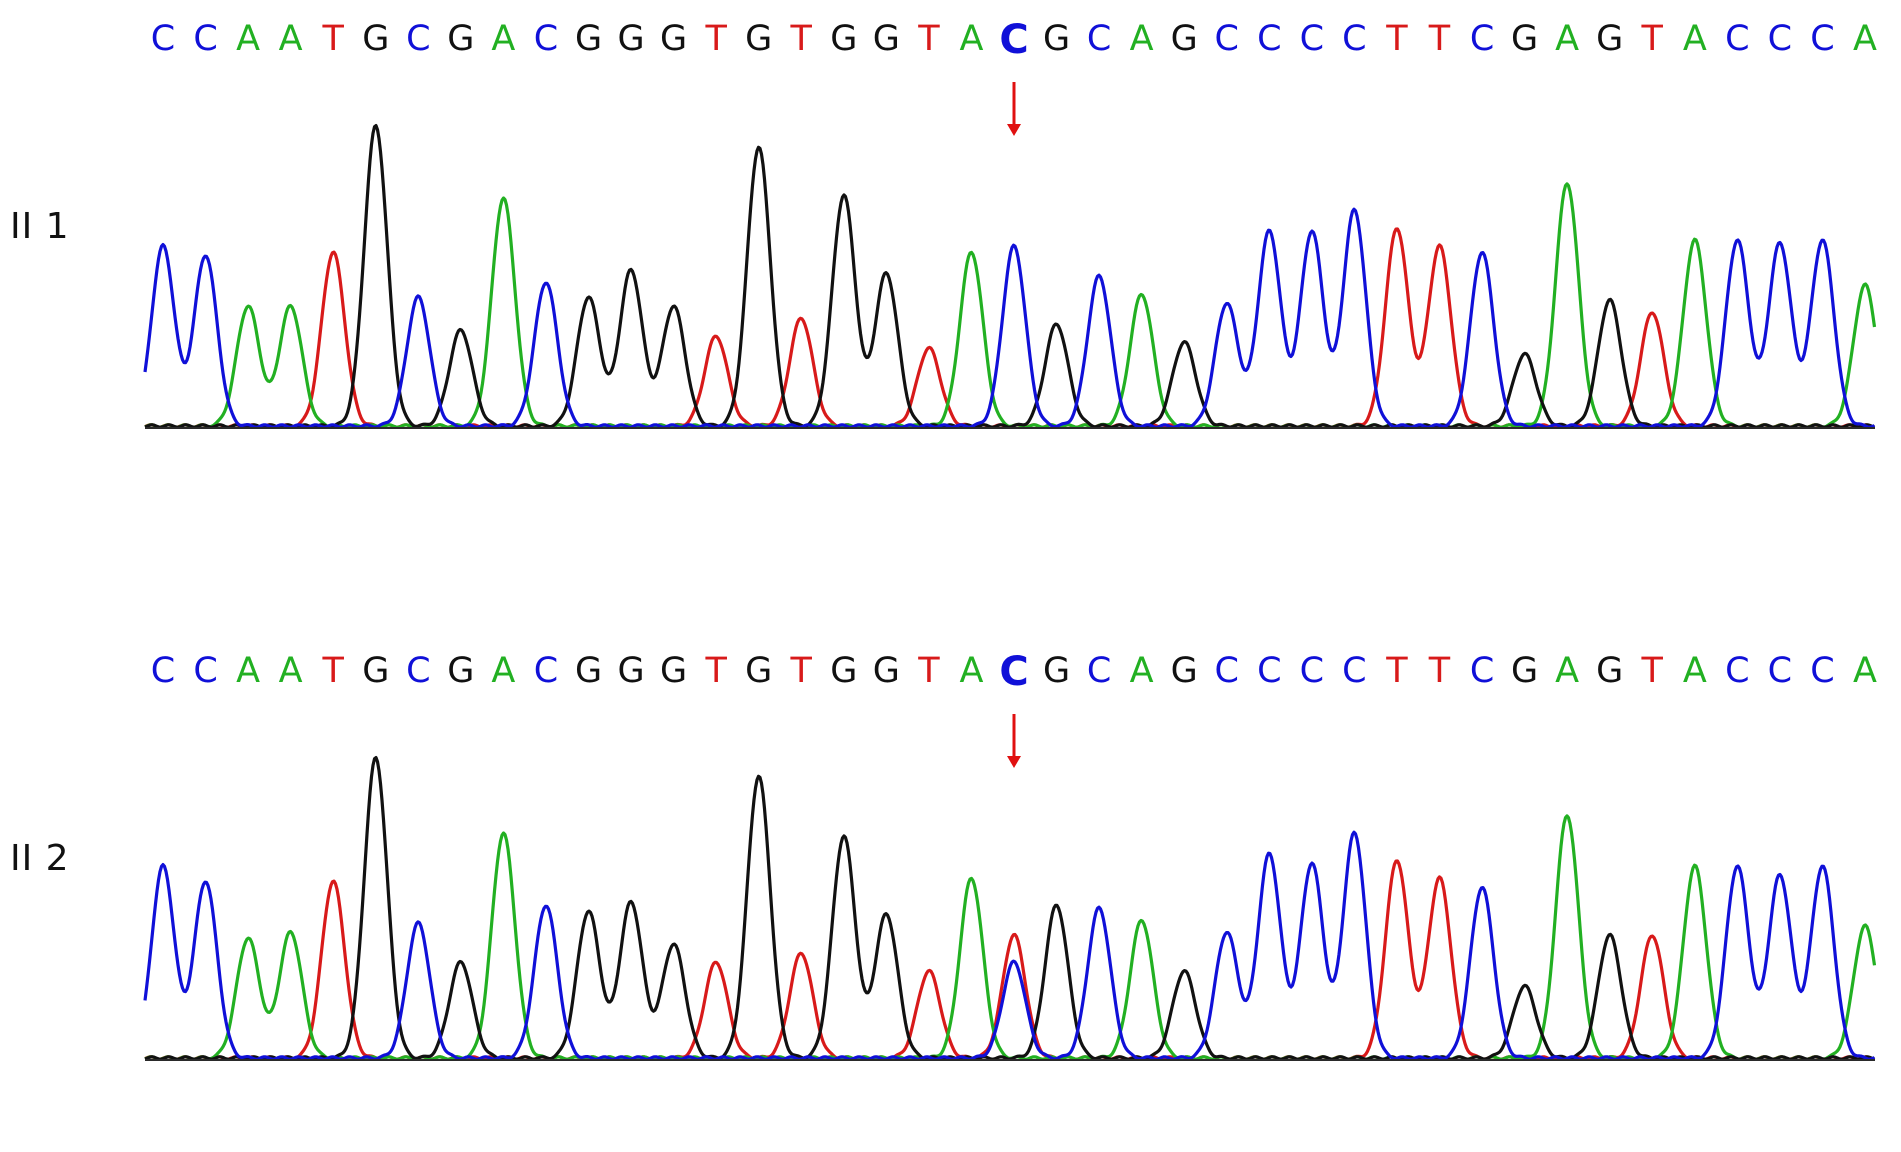 The width and height of the screenshot is (1901, 1152). I want to click on sample-label: II 2, so click(40, 858).